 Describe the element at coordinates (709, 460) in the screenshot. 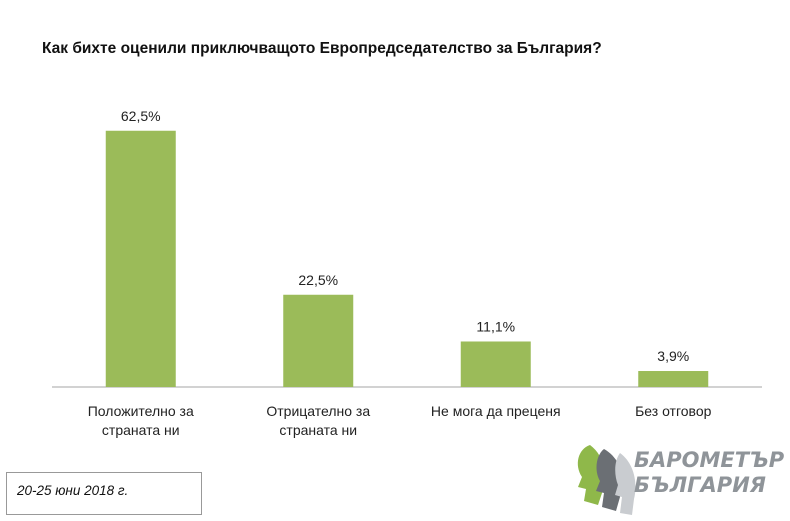

I see `logo-line1: БАРОМЕТЪР` at that location.